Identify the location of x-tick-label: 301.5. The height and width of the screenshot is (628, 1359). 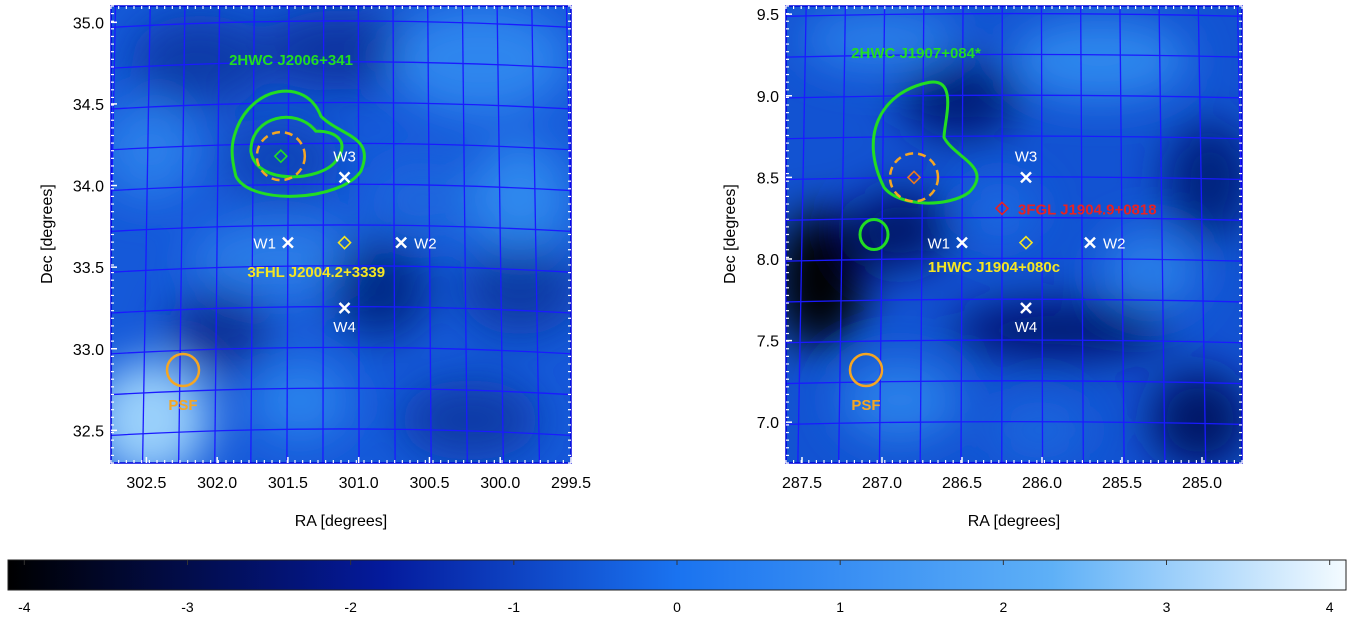
(288, 483).